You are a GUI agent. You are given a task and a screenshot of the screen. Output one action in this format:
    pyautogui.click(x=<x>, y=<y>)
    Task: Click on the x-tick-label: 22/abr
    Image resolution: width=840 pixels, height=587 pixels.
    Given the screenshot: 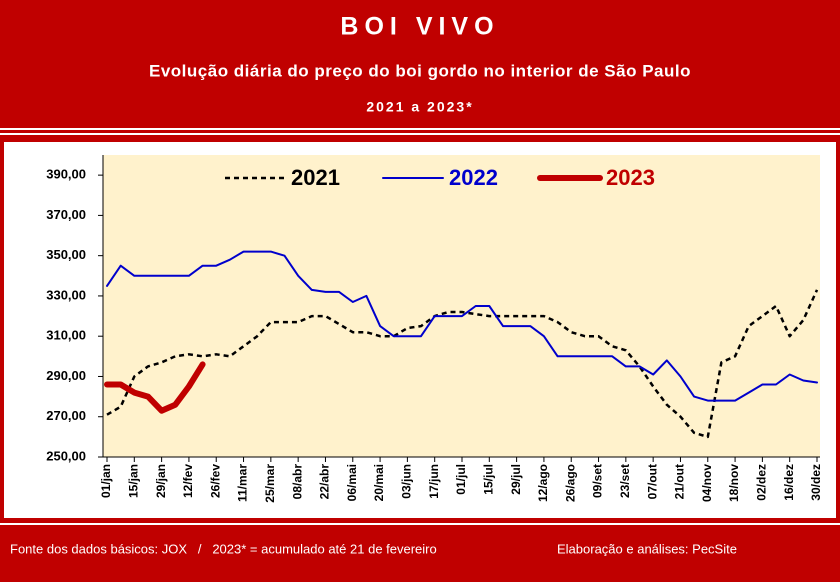 What is the action you would take?
    pyautogui.click(x=325, y=482)
    